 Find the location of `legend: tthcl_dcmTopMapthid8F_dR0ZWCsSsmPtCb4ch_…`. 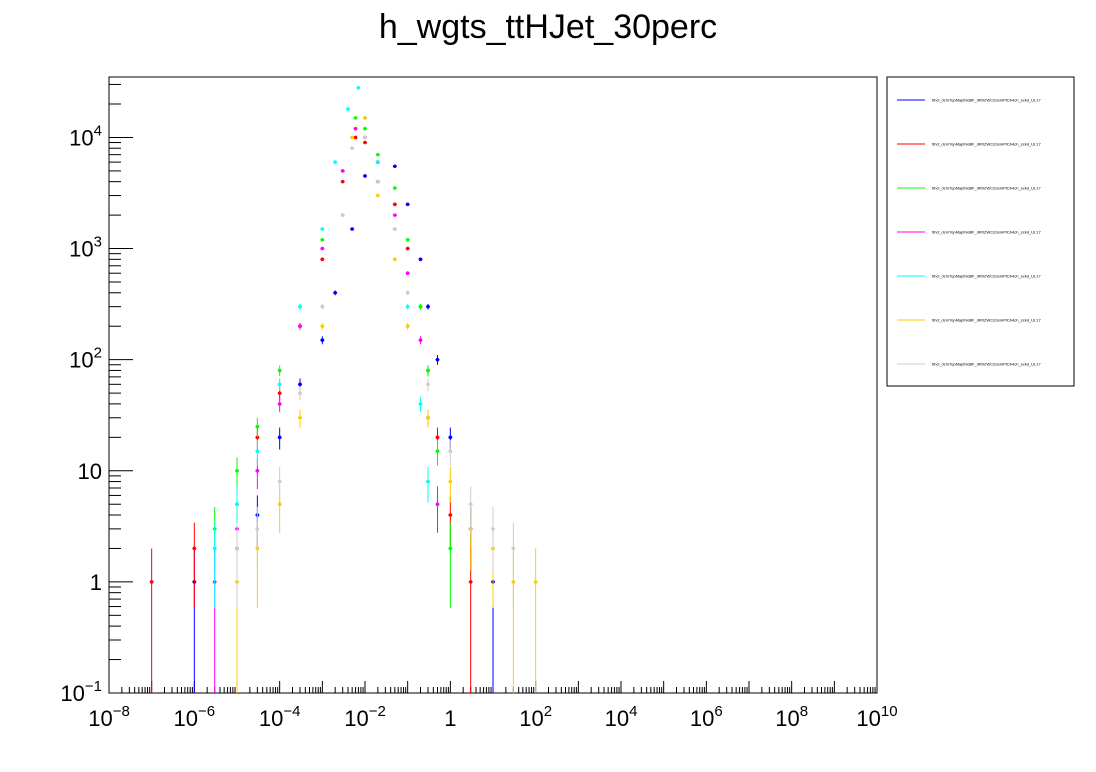

legend: tthcl_dcmTopMapthid8F_dR0ZWCsSsmPtCb4ch_… is located at coordinates (980, 231).